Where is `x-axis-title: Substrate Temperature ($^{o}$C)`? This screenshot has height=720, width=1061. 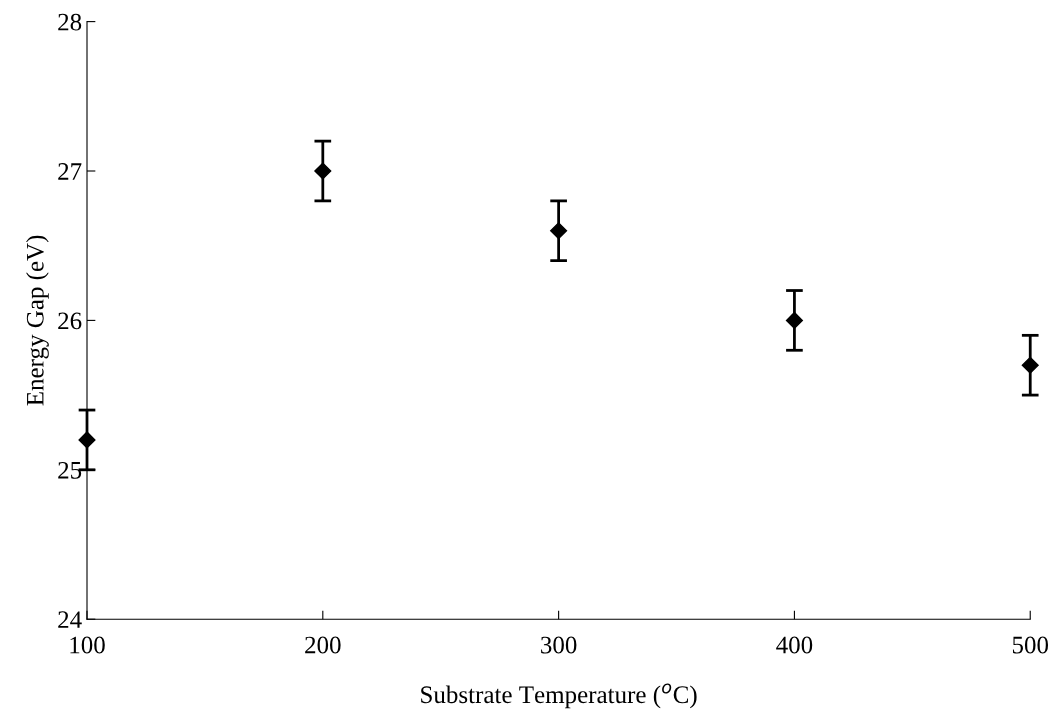 x-axis-title: Substrate Temperature ($^{o}$C) is located at coordinates (559, 696).